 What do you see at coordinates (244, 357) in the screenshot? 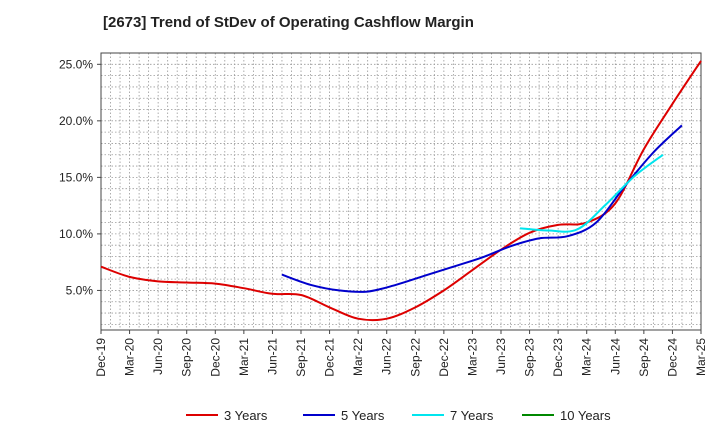
I see `x-tick-label: Mar-21` at bounding box center [244, 357].